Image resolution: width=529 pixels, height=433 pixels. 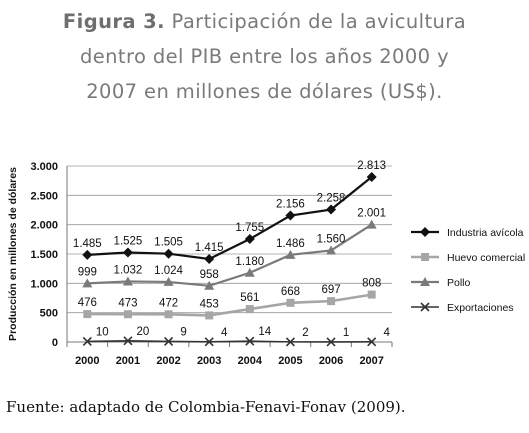 I want to click on data-label-pollo: 1.560, so click(x=331, y=239).